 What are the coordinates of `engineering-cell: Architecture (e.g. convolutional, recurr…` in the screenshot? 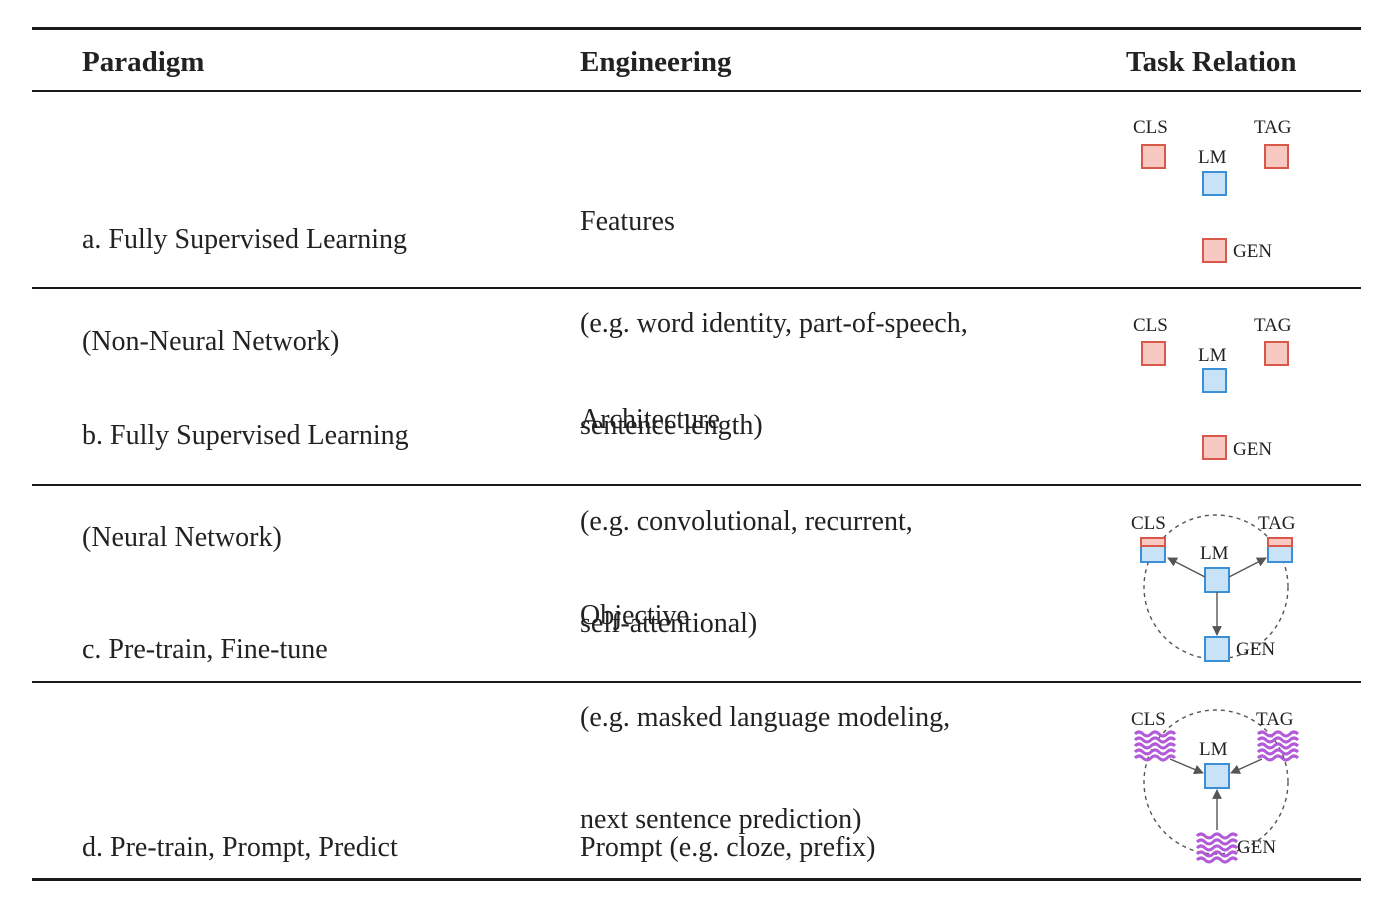 It's located at (746, 505).